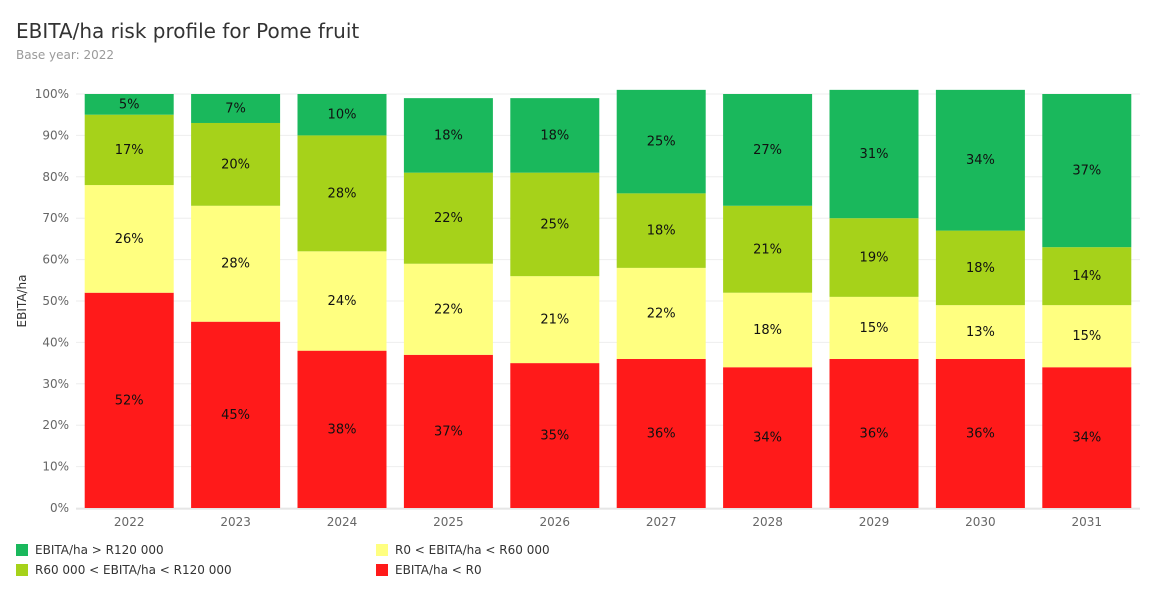  What do you see at coordinates (438, 570) in the screenshot?
I see `legend-label: EBITA/ha < R0` at bounding box center [438, 570].